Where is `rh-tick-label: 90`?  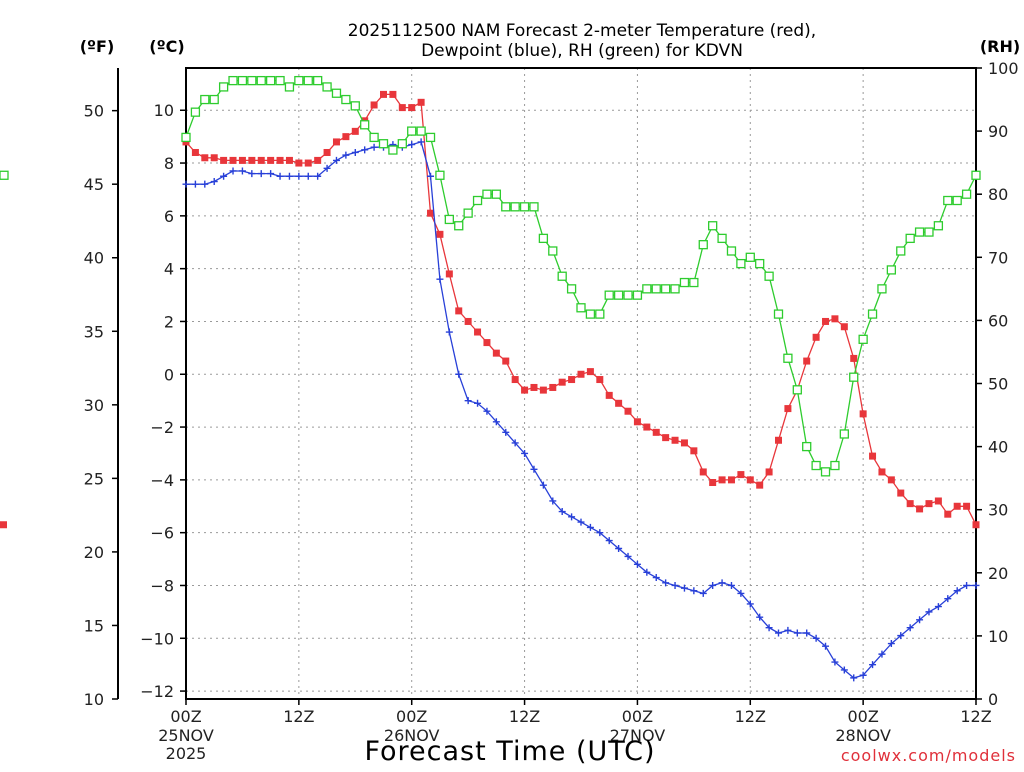 rh-tick-label: 90 is located at coordinates (998, 131).